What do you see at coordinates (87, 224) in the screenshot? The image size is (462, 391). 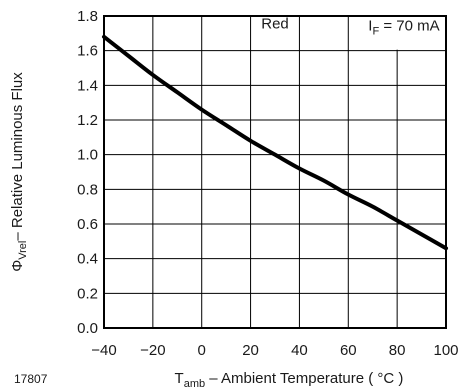 I see `y-tick-label: 0.6` at bounding box center [87, 224].